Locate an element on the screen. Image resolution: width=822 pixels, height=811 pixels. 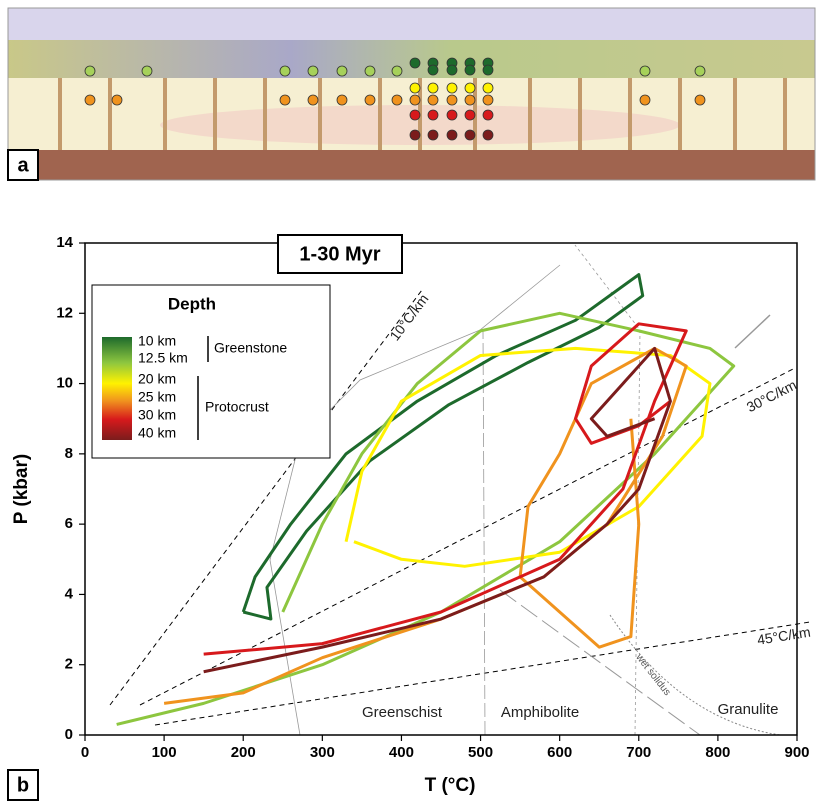
panel-label: b is located at coordinates (23, 785).